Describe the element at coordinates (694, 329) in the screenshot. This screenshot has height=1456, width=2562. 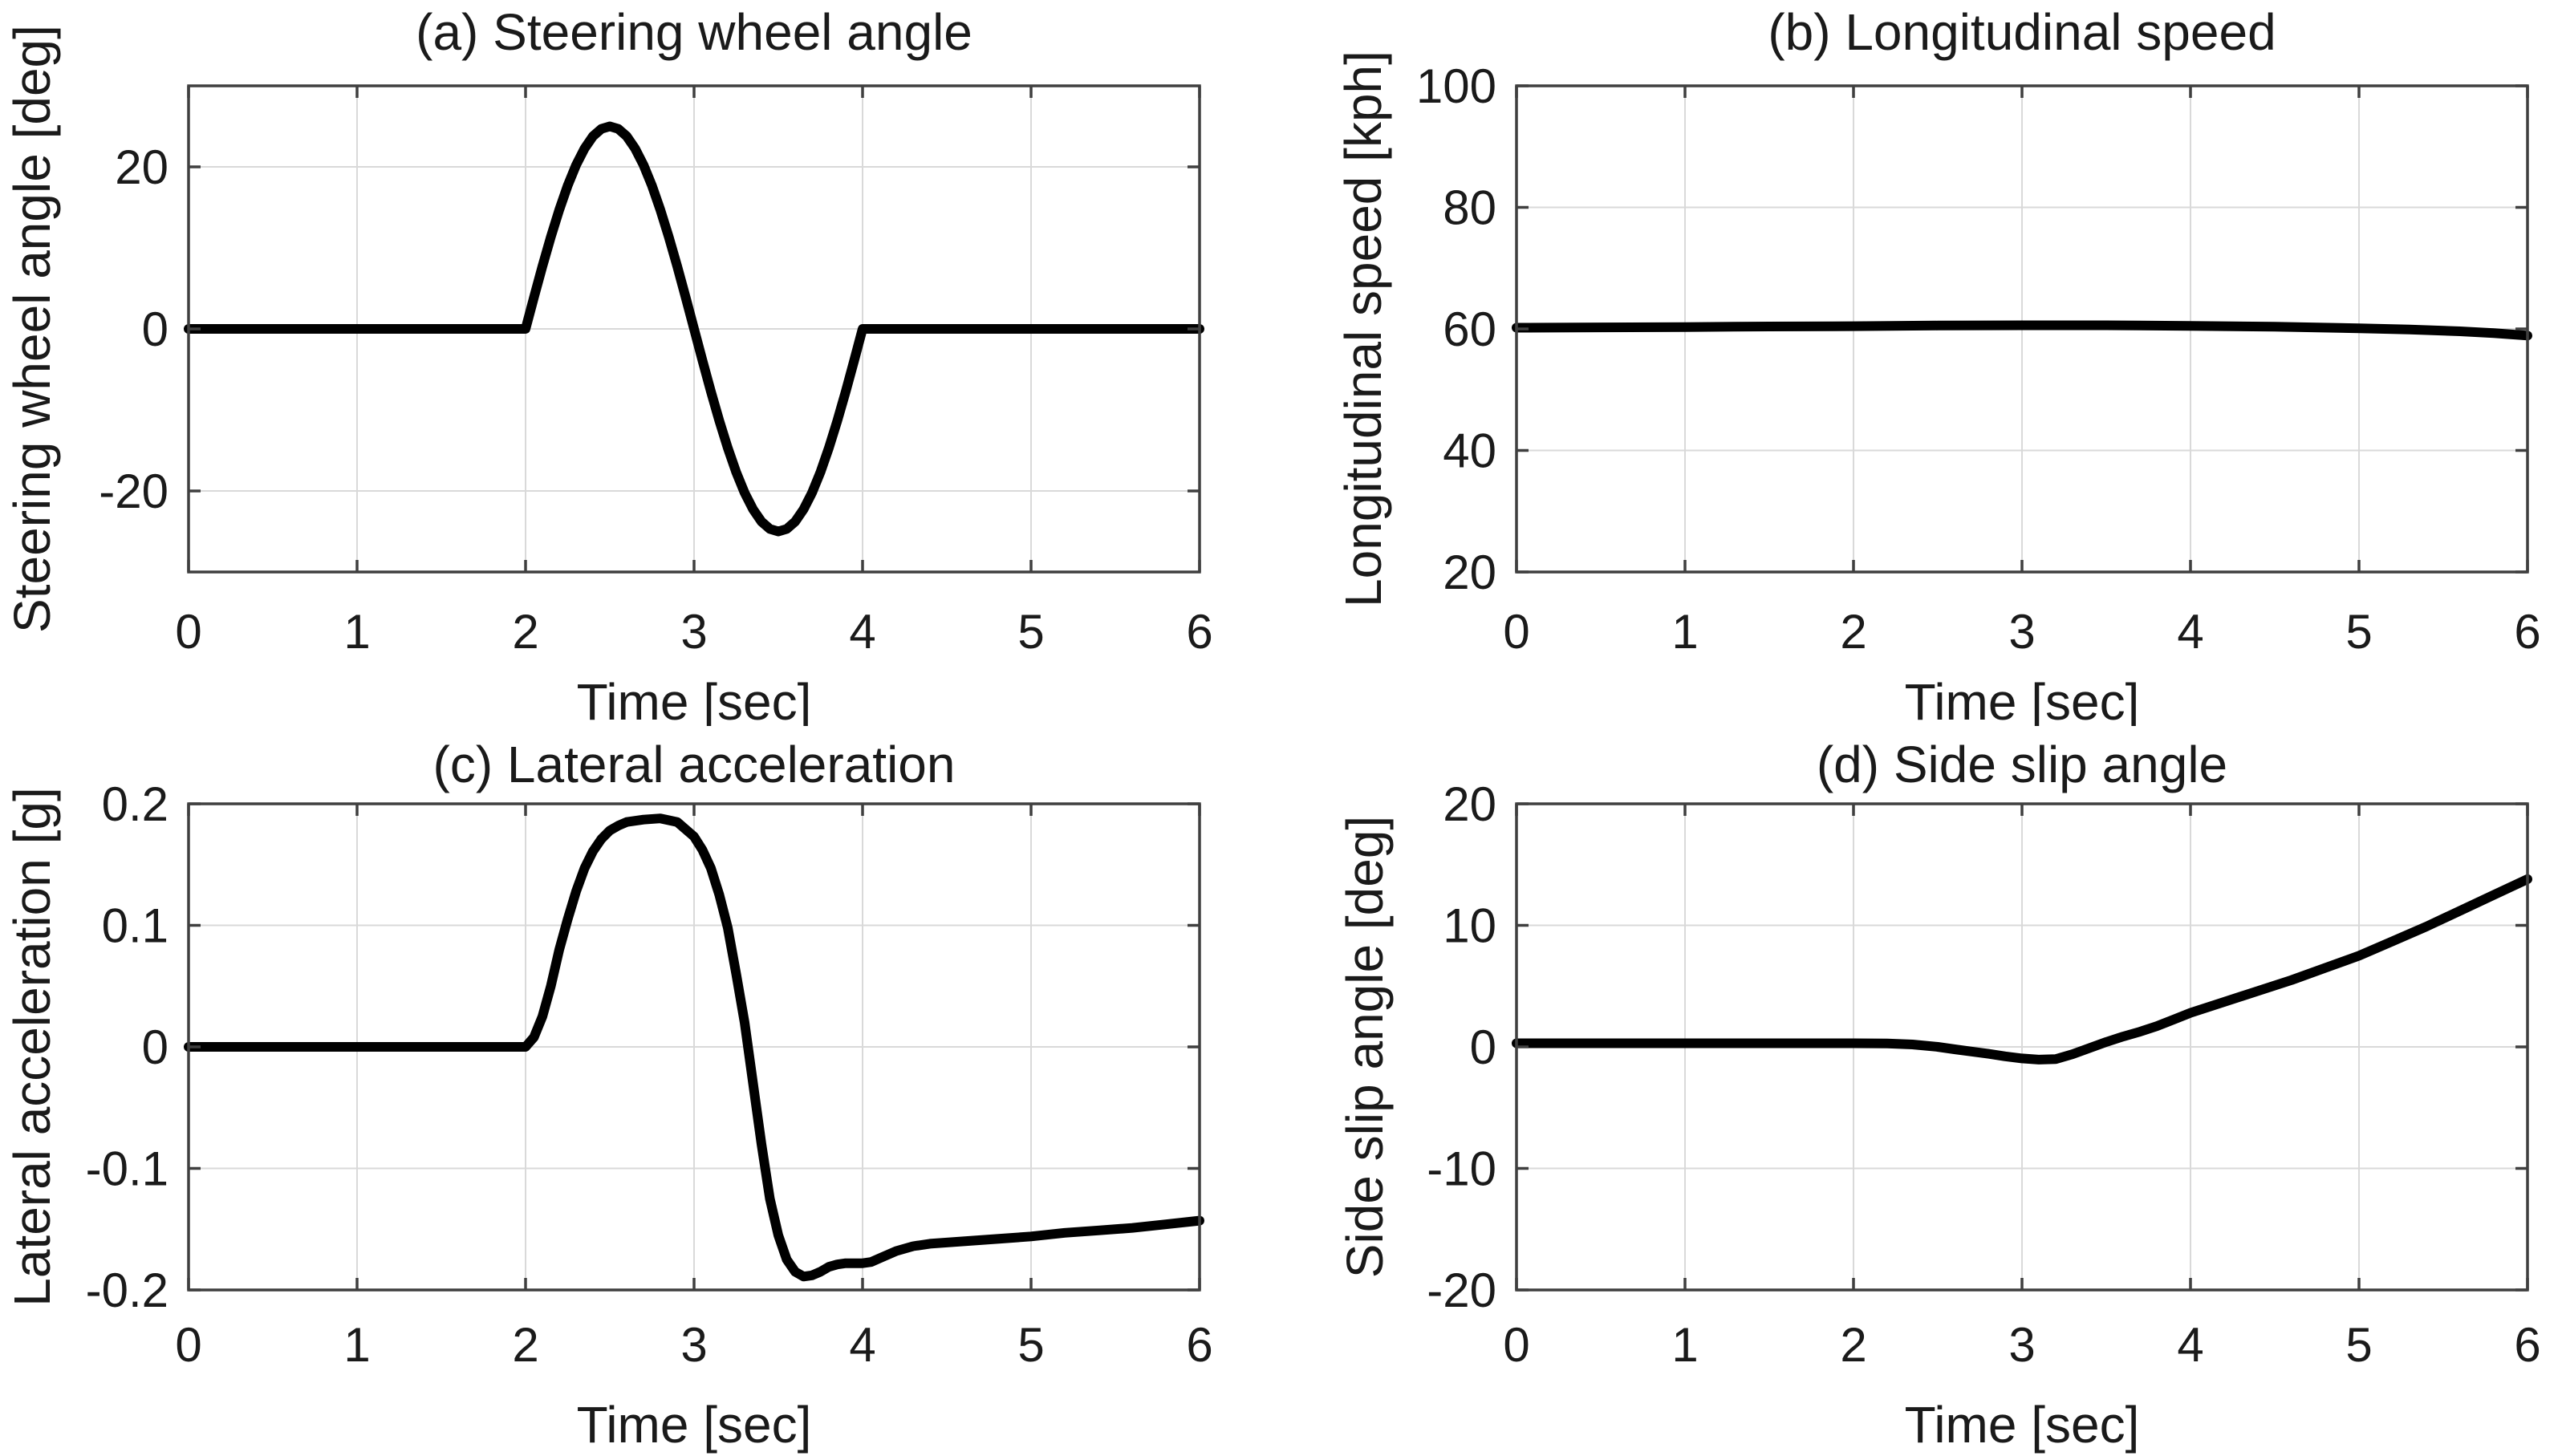
I see `series-line-a` at that location.